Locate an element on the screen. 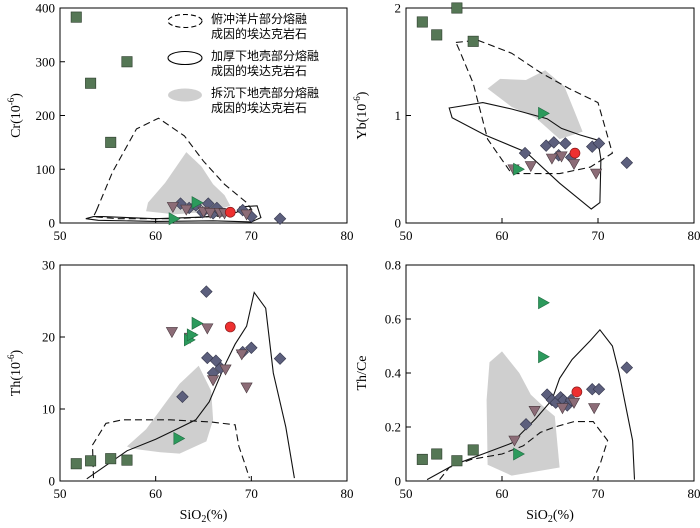  y-axis-label: Yb(10-6) is located at coordinates (361, 115).